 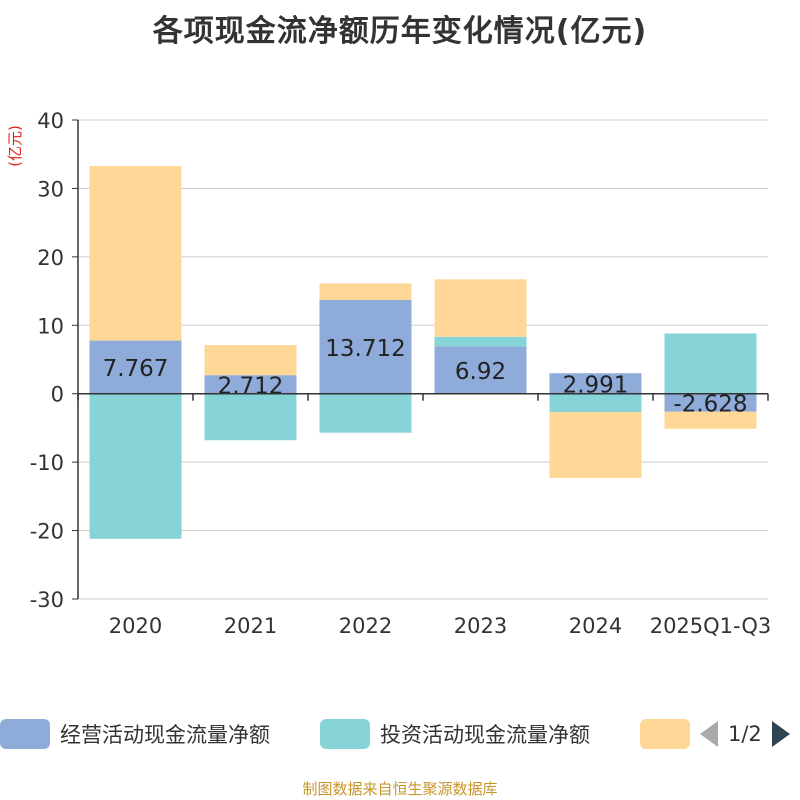 What do you see at coordinates (400, 789) in the screenshot?
I see `source-note: 制图数据来自恒生聚源数据库` at bounding box center [400, 789].